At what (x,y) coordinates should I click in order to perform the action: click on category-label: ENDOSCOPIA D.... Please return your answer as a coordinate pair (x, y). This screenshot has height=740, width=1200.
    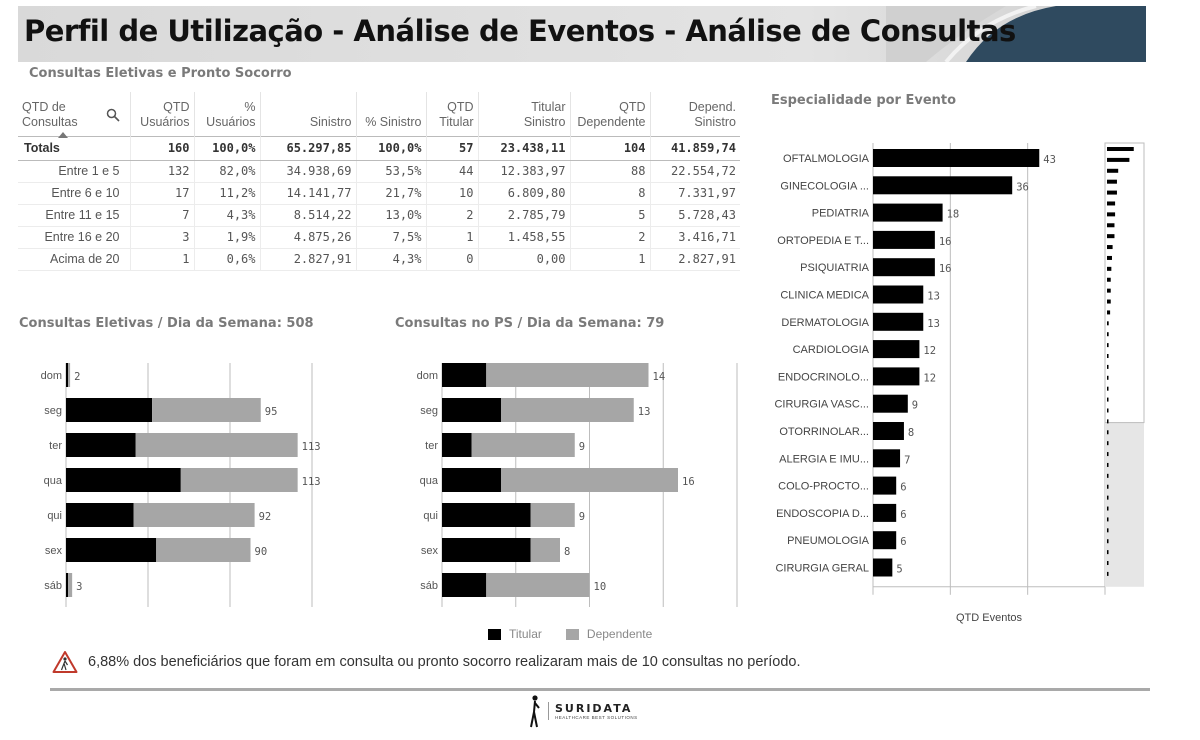
    Looking at the image, I should click on (822, 514).